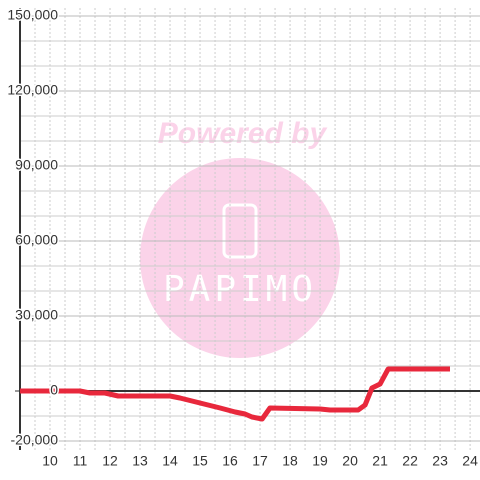 The image size is (480, 480). What do you see at coordinates (32, 90) in the screenshot?
I see `y-tick-label: 120,000` at bounding box center [32, 90].